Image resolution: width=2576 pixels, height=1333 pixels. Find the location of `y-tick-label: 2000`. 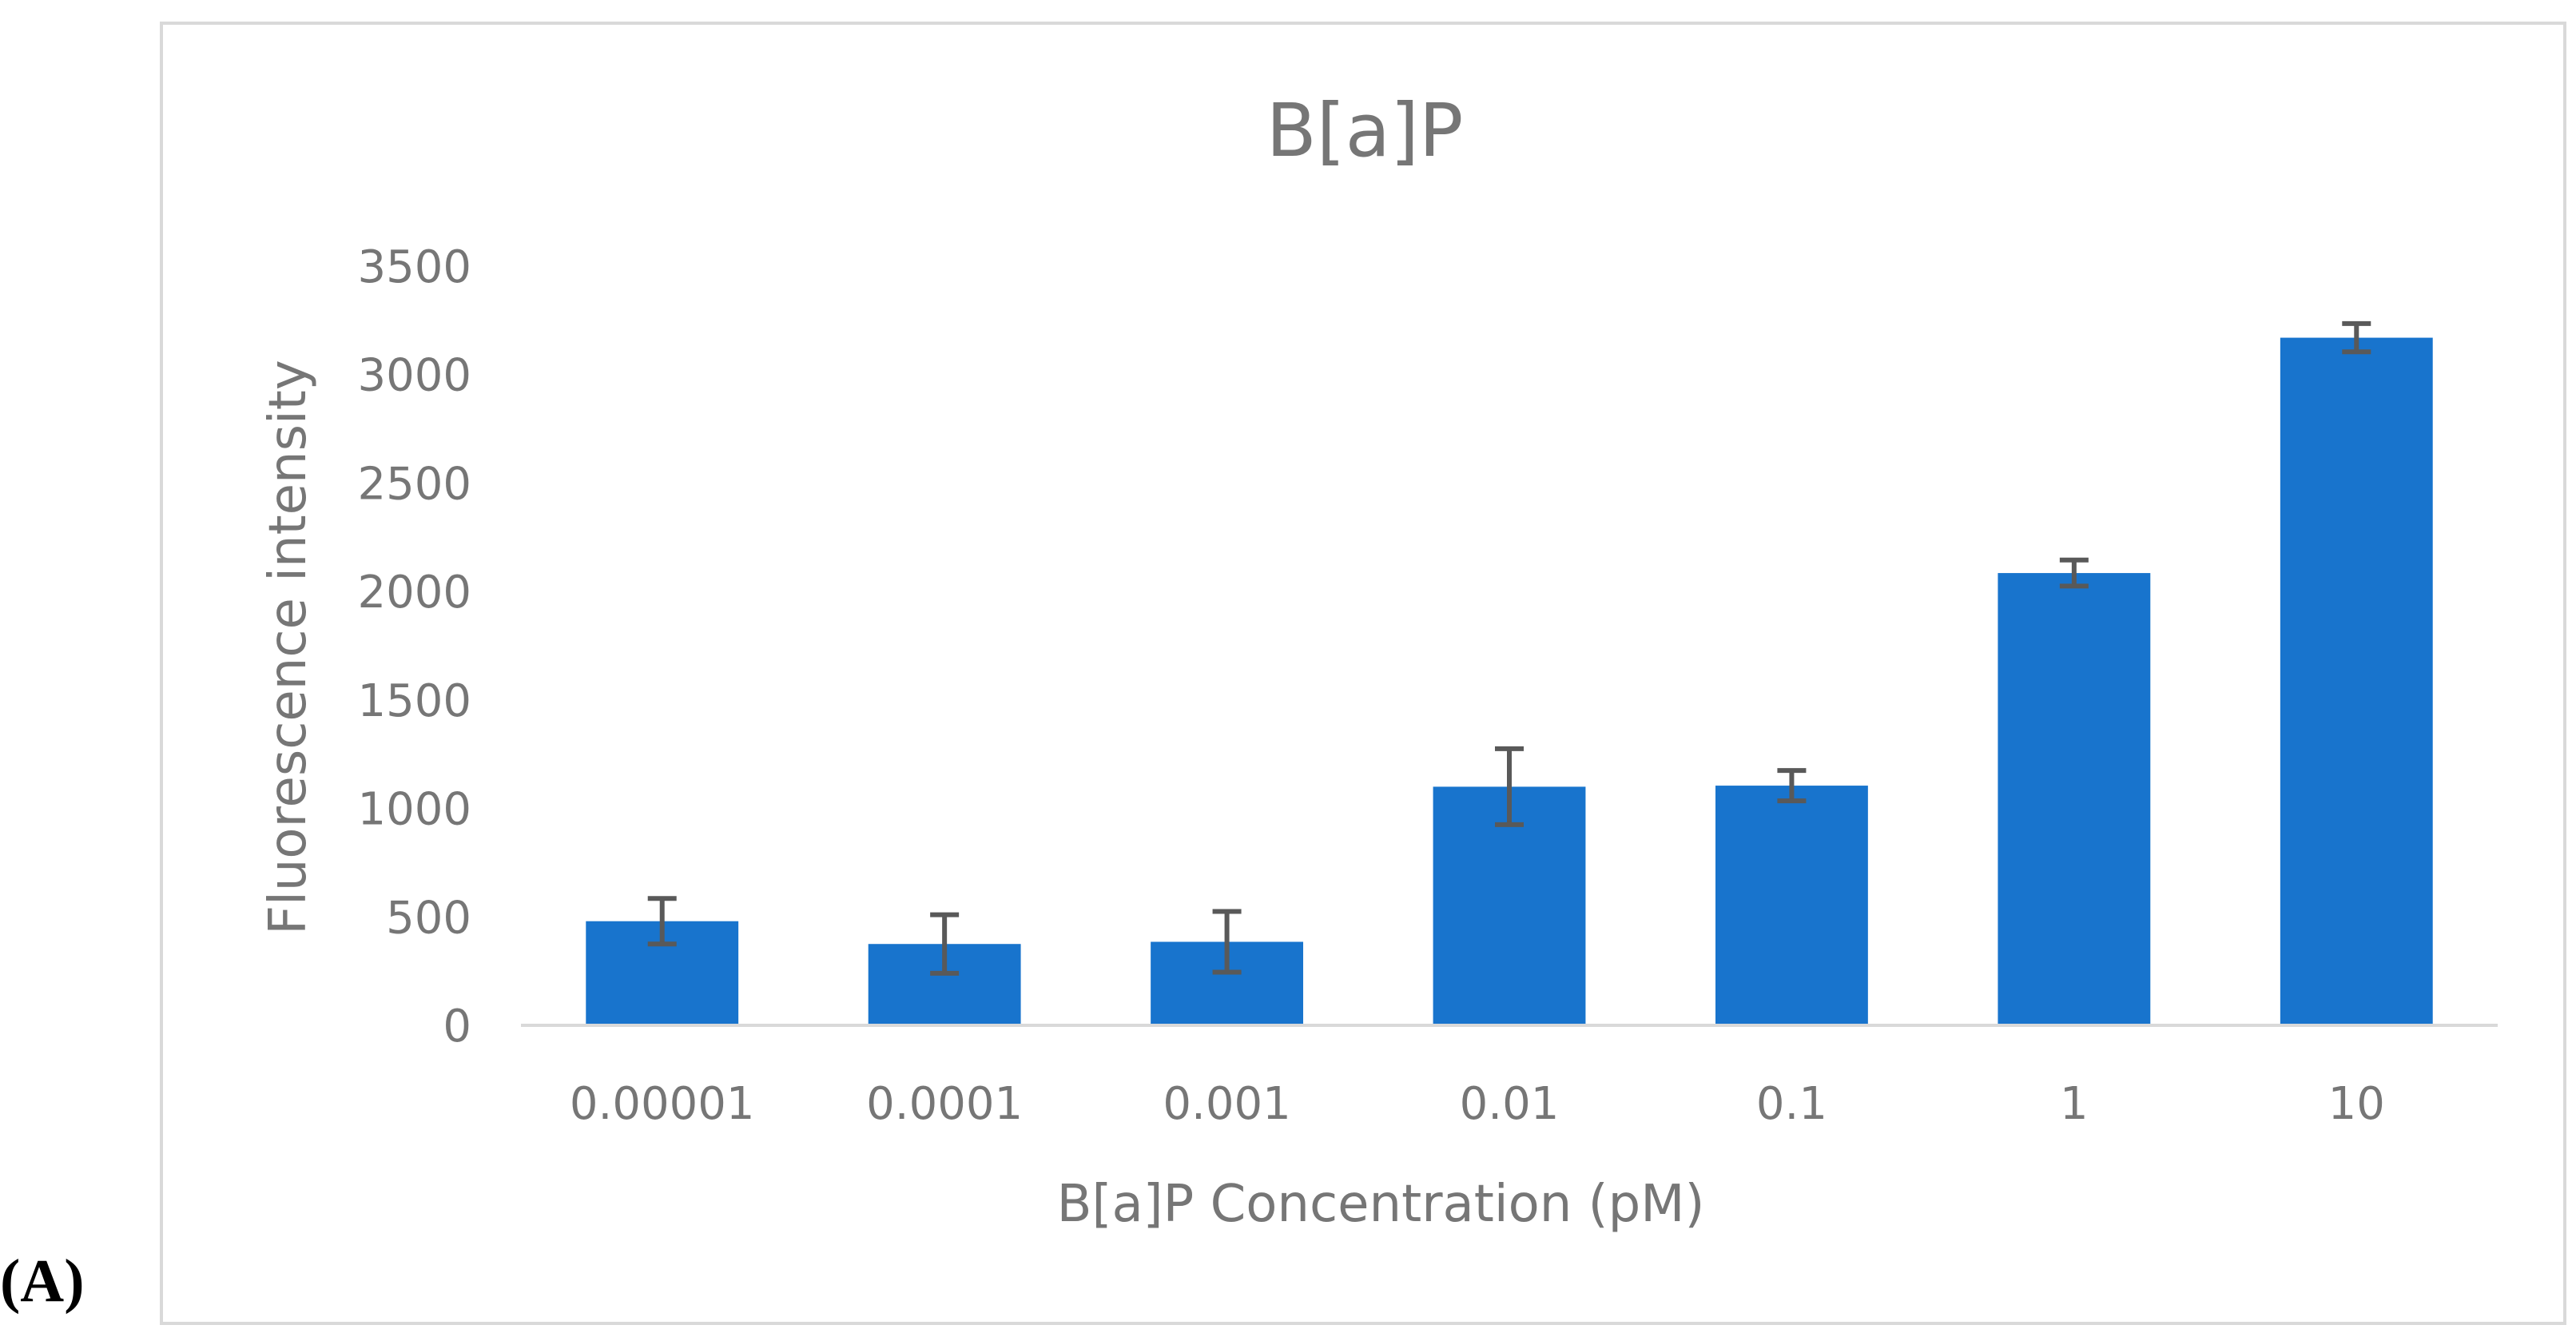

y-tick-label: 2000 is located at coordinates (414, 593).